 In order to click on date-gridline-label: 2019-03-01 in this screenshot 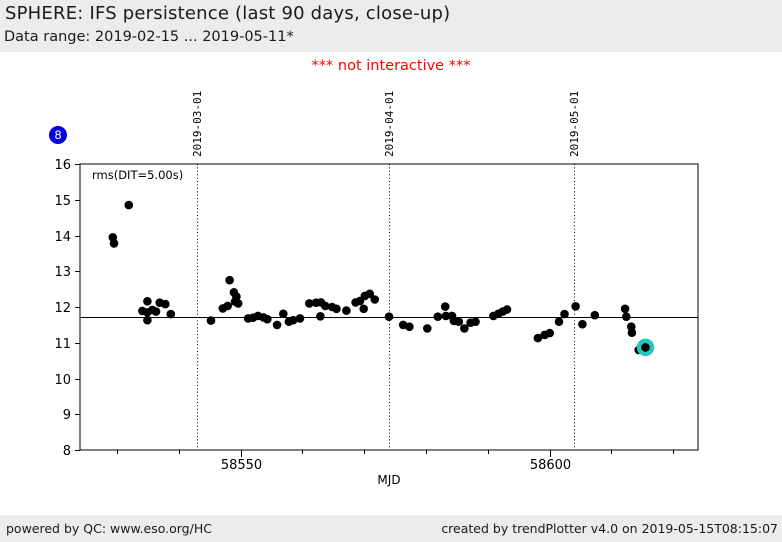, I will do `click(197, 124)`.